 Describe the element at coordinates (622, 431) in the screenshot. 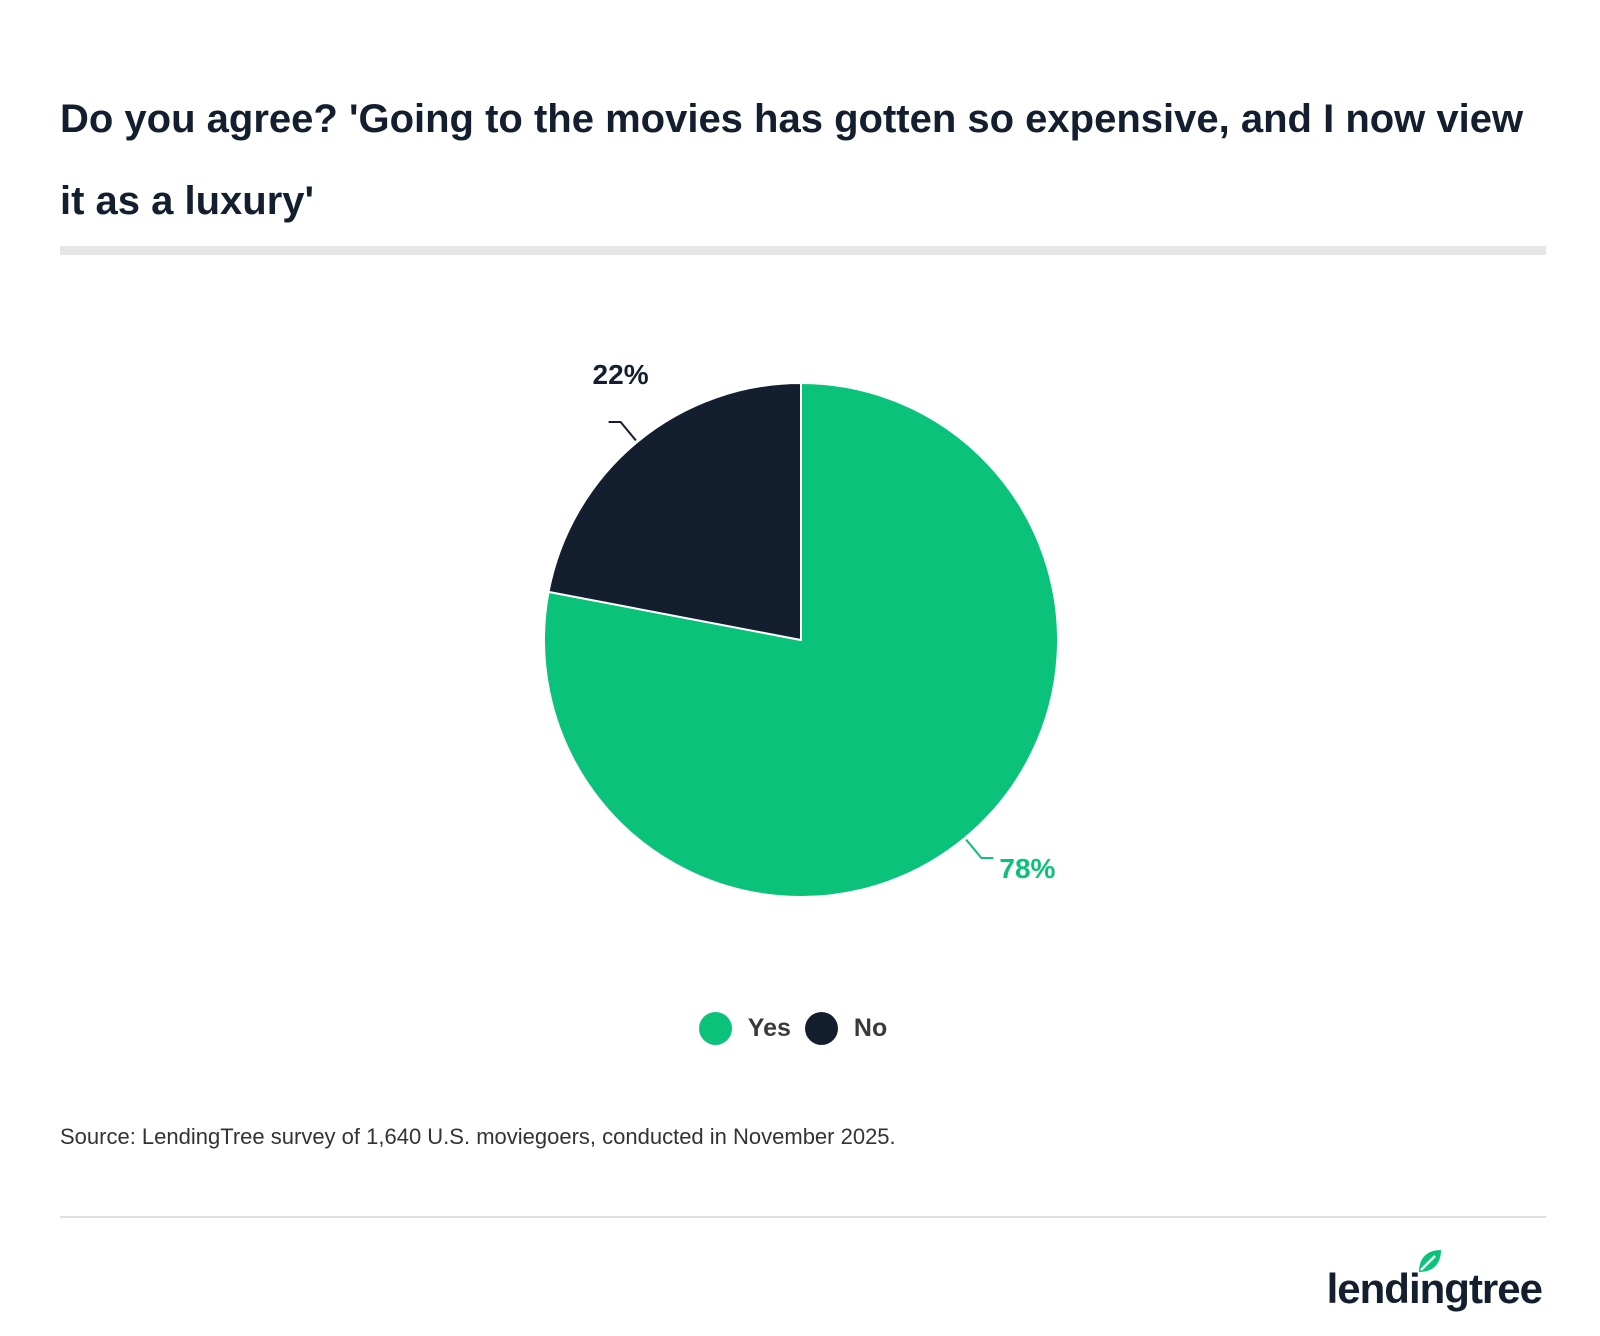

I see `leader-line-no` at that location.